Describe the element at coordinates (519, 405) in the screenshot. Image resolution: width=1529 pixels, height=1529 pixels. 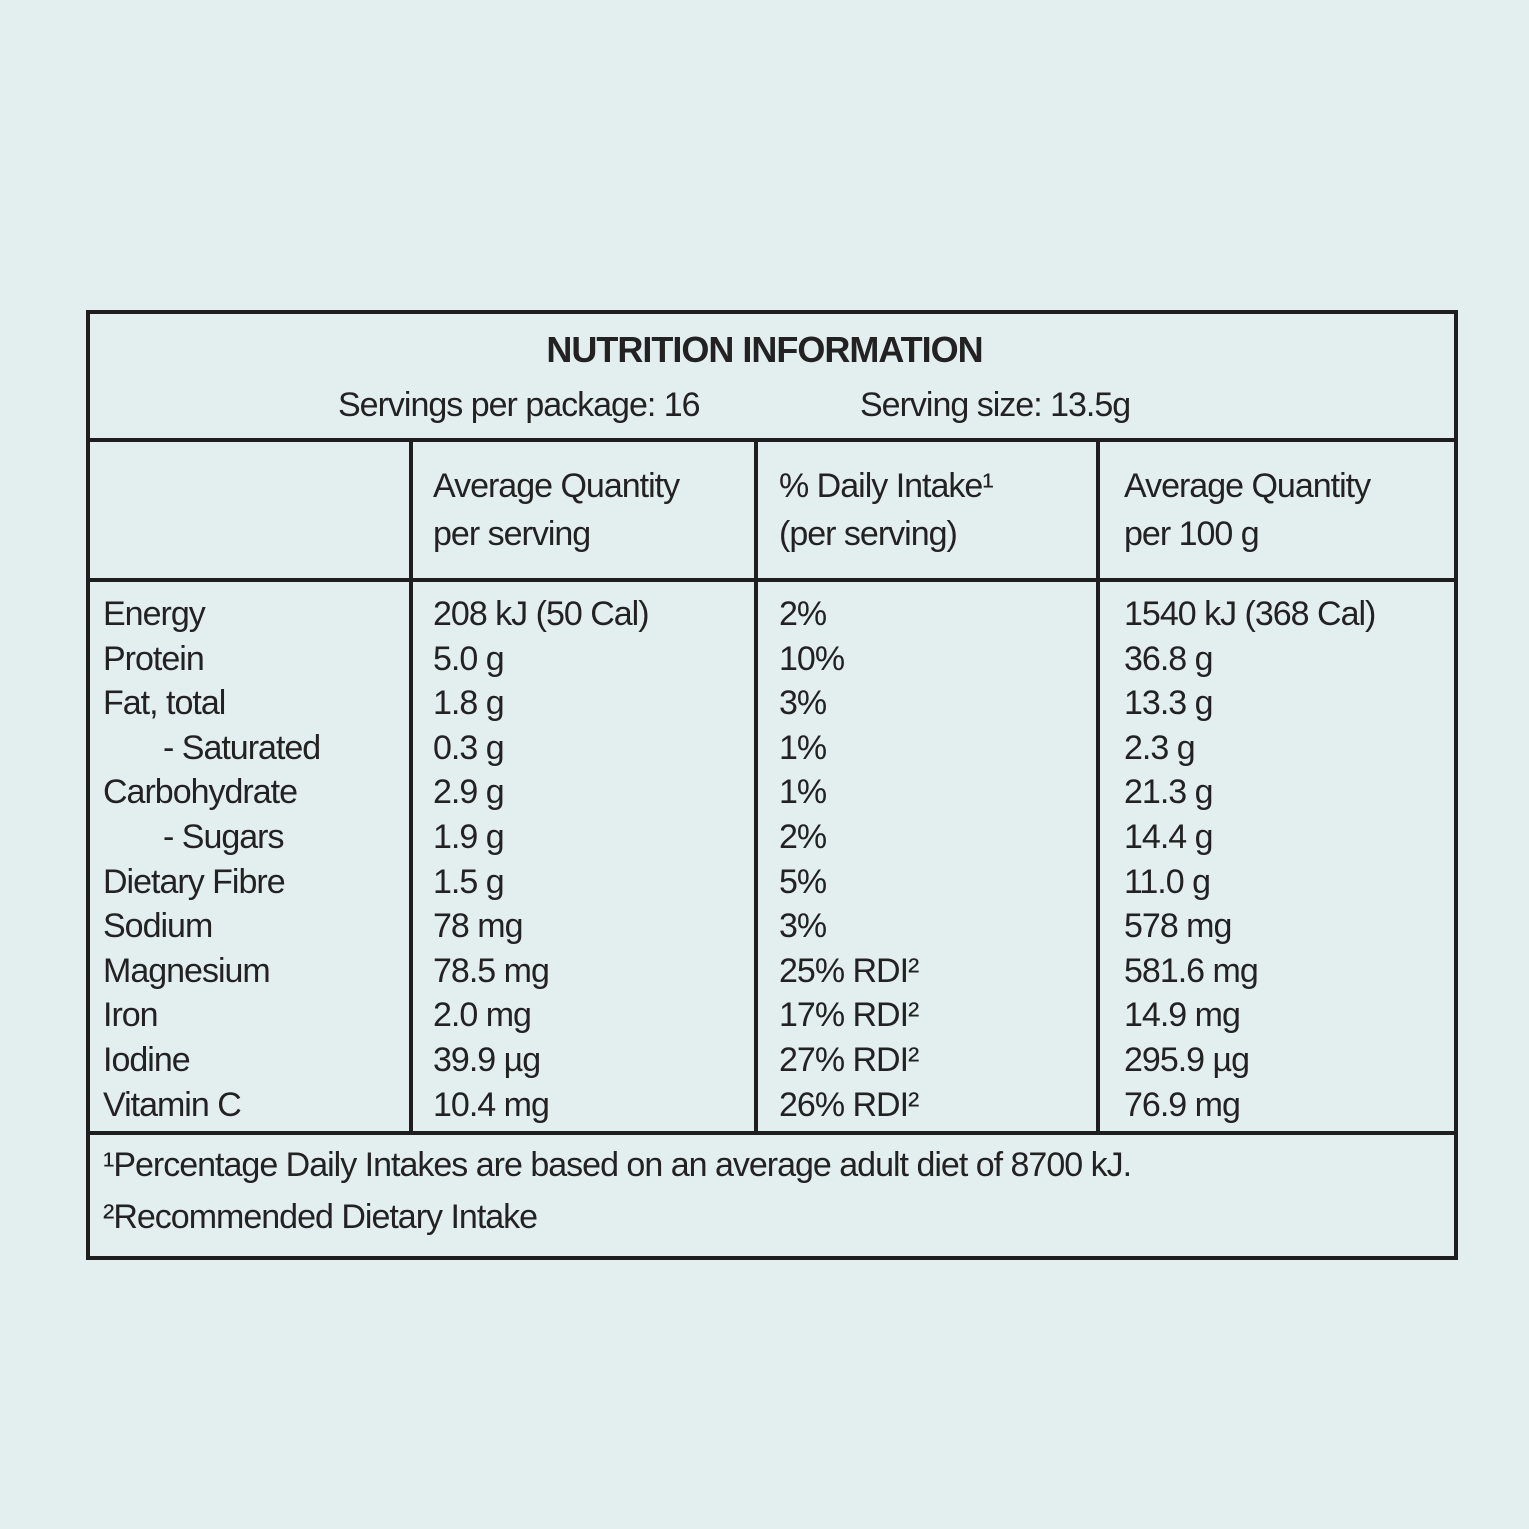
I see `servings-per-package: Servings per package: 16` at that location.